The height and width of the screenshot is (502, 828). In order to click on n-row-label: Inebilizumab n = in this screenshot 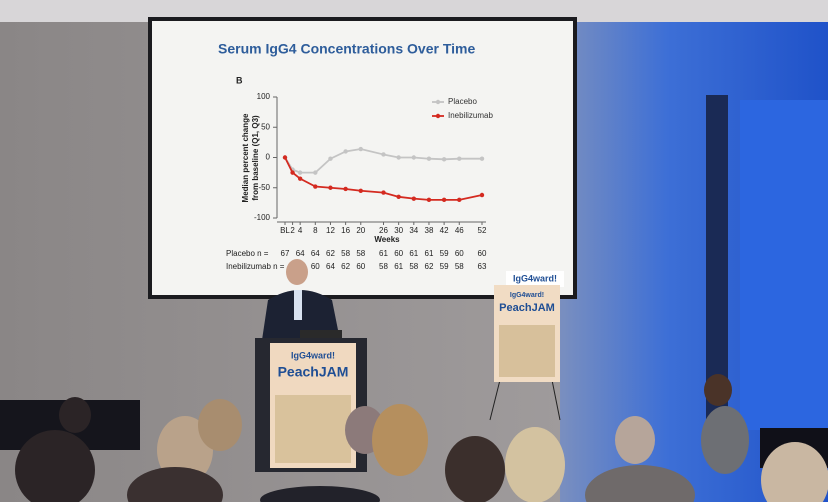, I will do `click(255, 266)`.